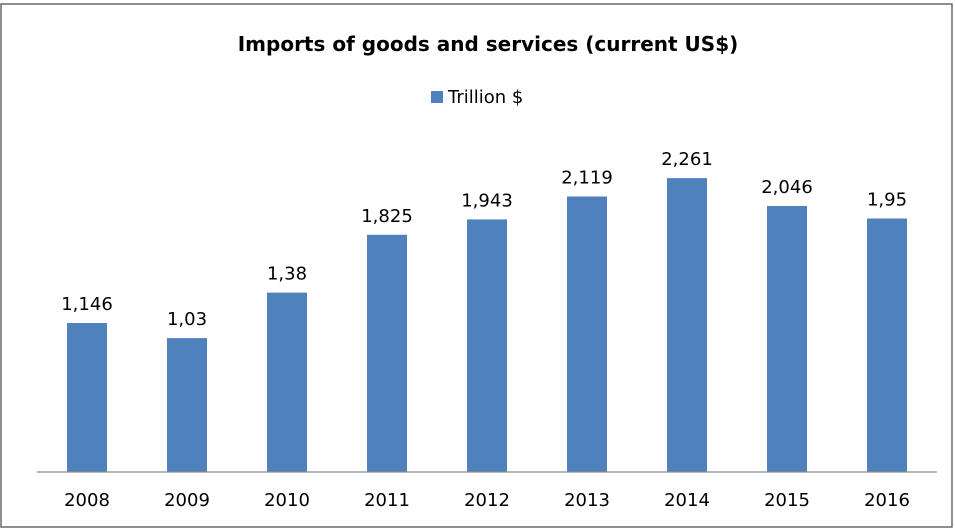 This screenshot has height=529, width=955. I want to click on data-label-2015: 2,046, so click(787, 187).